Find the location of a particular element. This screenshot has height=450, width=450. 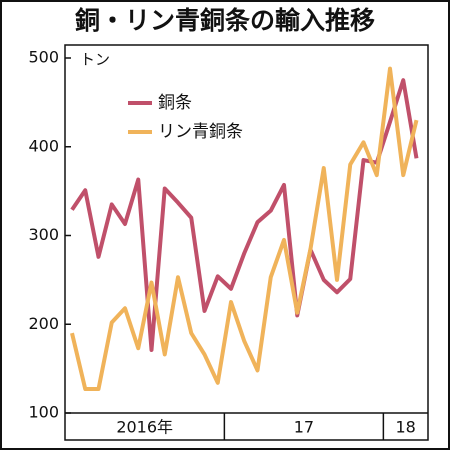

x-group-label: 2016年 is located at coordinates (144, 427).